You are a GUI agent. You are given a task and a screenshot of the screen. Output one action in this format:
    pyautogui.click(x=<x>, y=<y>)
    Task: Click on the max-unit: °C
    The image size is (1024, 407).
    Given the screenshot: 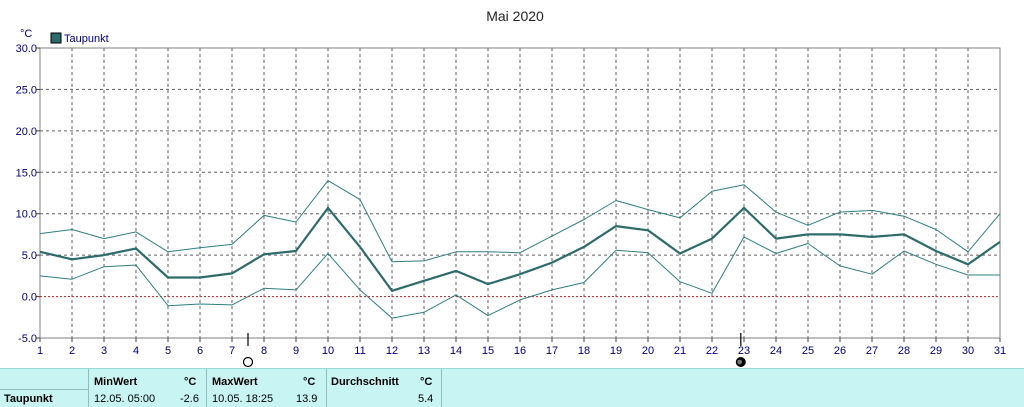 What is the action you would take?
    pyautogui.click(x=309, y=382)
    